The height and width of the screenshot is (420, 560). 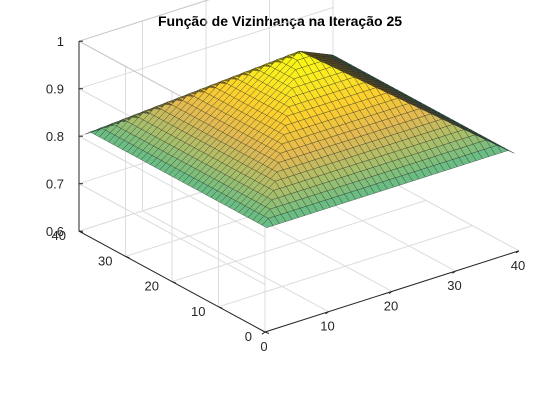 What do you see at coordinates (55, 136) in the screenshot?
I see `z-tick-label-2: 0.8` at bounding box center [55, 136].